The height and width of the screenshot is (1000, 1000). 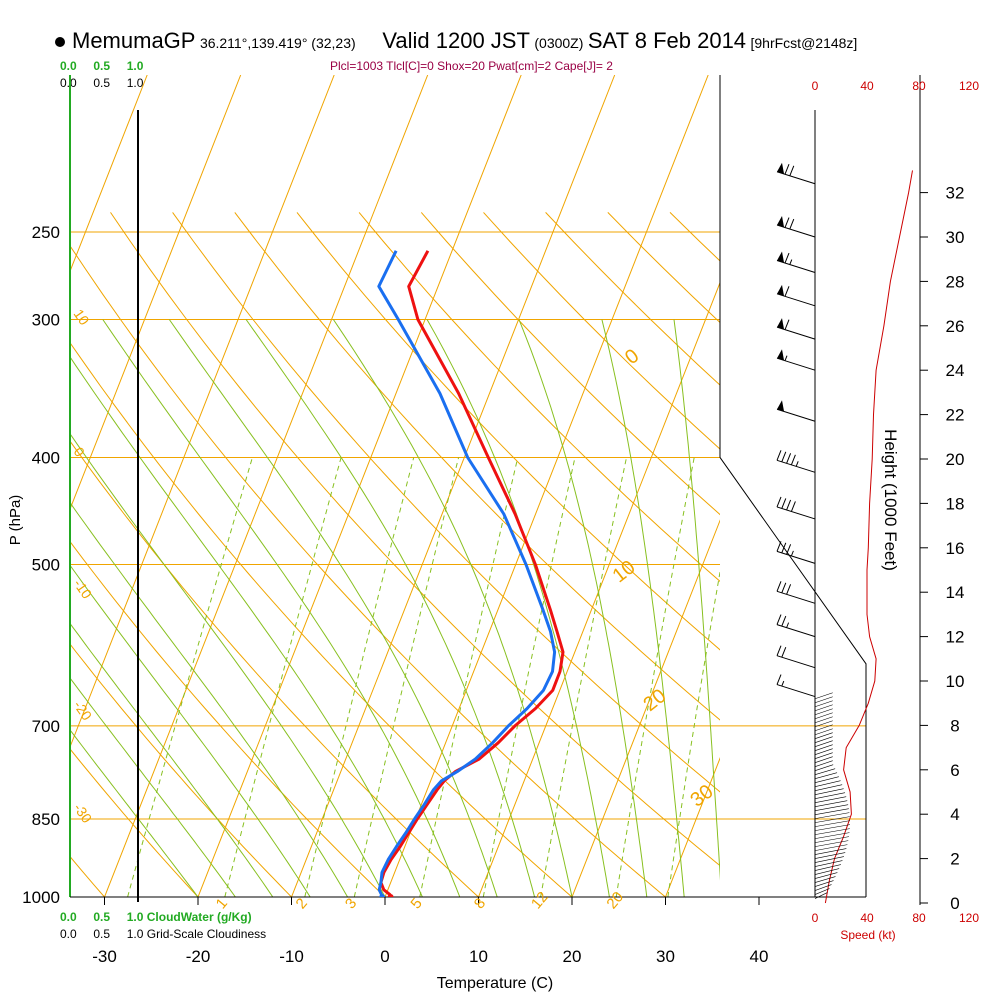 What do you see at coordinates (199, 917) in the screenshot?
I see `cloudwater-label: CloudWater (g/Kg)` at bounding box center [199, 917].